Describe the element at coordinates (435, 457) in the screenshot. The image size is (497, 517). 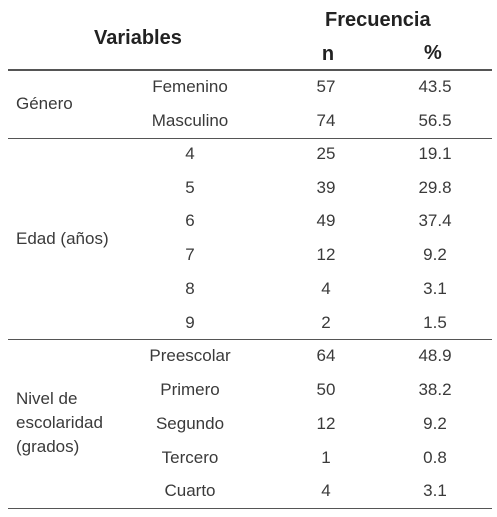
I see `row-pct: 0.8` at that location.